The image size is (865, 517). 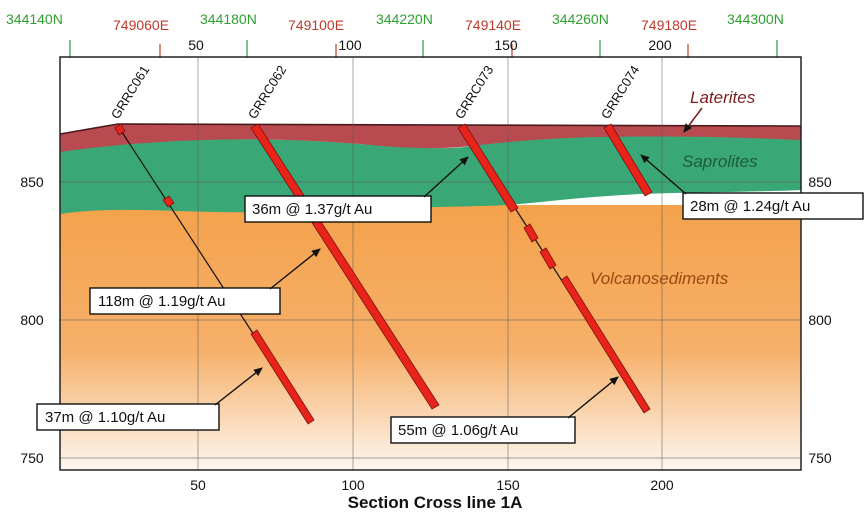 I want to click on right-tick-label: 800, so click(x=820, y=320).